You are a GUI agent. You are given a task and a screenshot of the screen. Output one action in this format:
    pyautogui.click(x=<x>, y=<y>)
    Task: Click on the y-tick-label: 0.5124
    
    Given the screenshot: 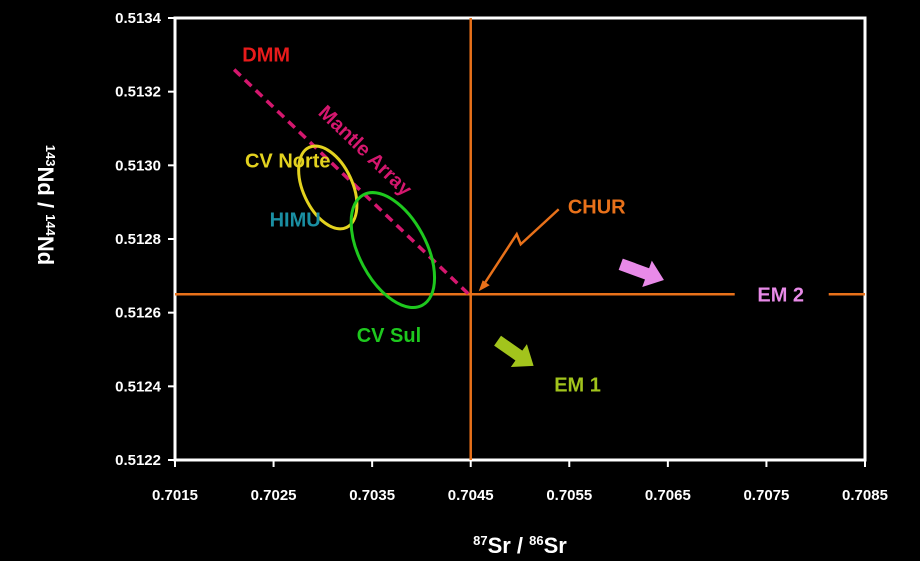 What is the action you would take?
    pyautogui.click(x=138, y=386)
    